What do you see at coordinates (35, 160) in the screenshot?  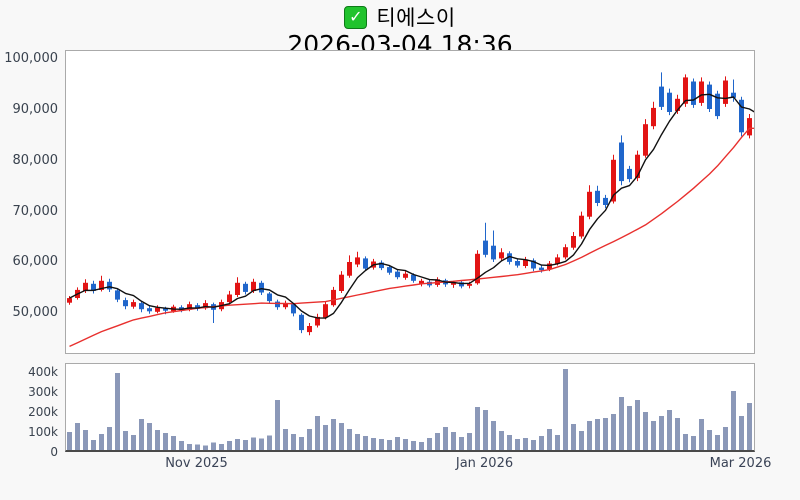 I see `price-tick-label: 80,000` at bounding box center [35, 160].